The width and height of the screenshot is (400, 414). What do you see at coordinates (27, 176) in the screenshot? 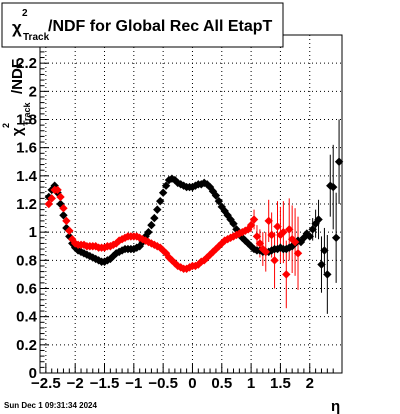
I see `y-tick-label: 1.4` at bounding box center [27, 176].